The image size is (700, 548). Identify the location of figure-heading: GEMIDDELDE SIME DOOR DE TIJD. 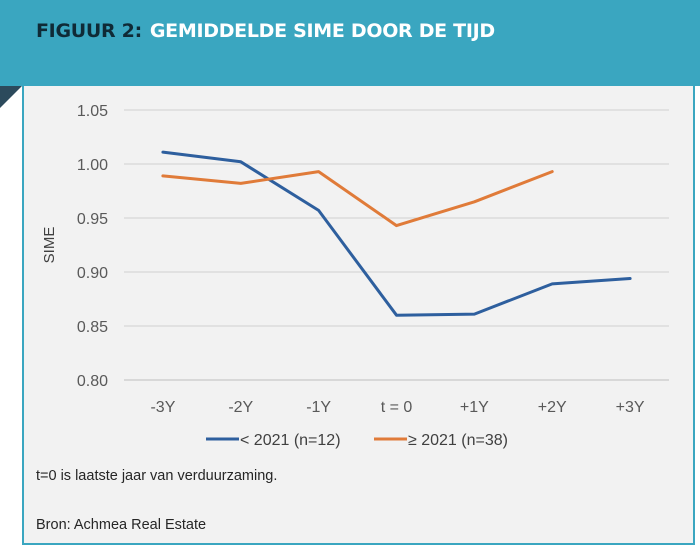
(322, 31).